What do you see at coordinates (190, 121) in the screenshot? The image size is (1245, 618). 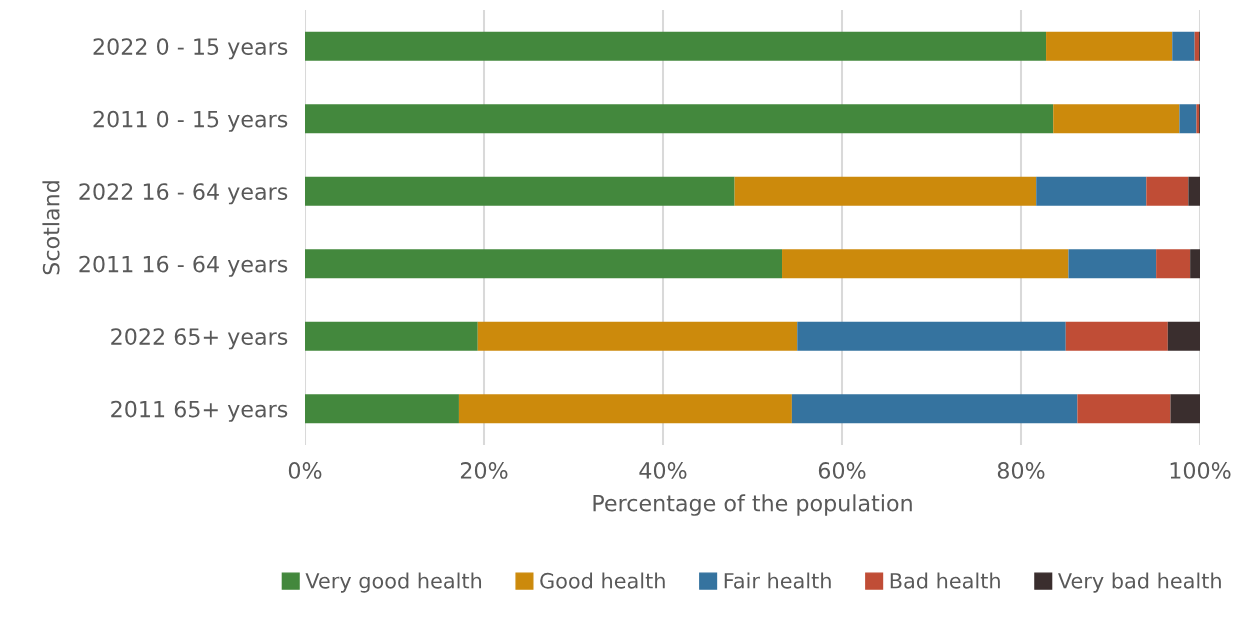 I see `y-tick-label: 2011 0 - 15 years` at bounding box center [190, 121].